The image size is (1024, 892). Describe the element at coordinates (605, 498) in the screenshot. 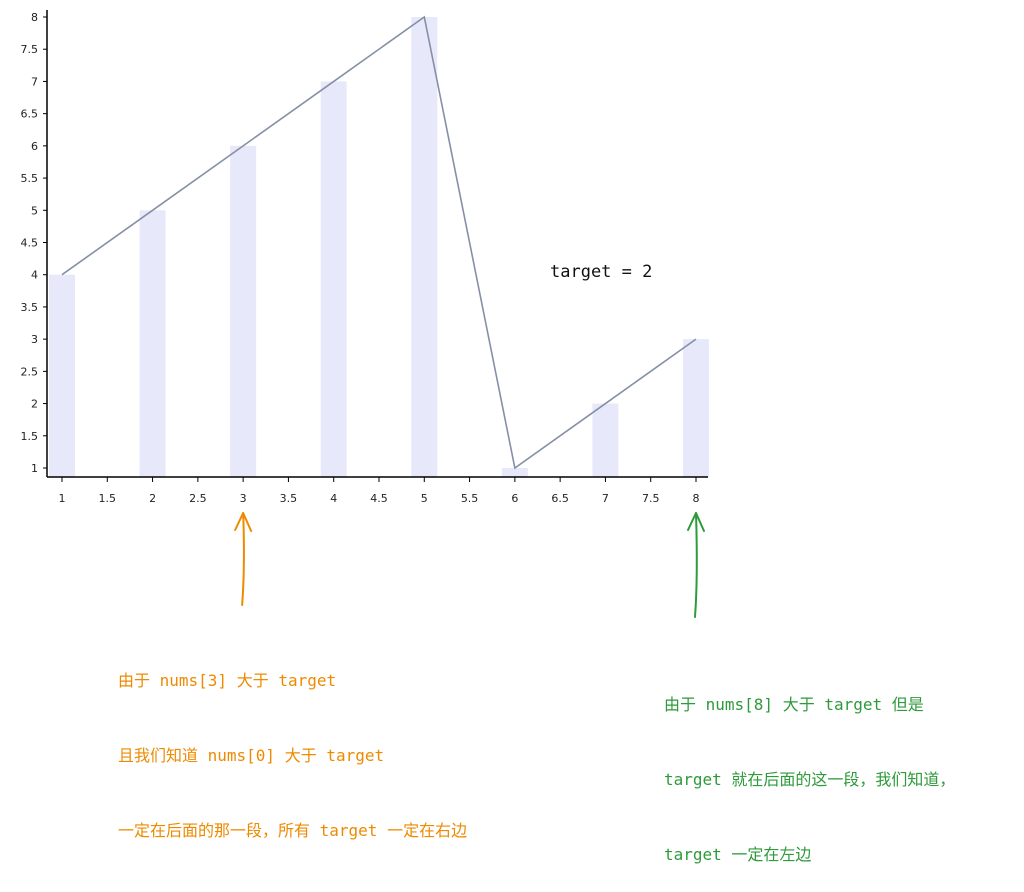

I see `x-tick-label: 7` at that location.